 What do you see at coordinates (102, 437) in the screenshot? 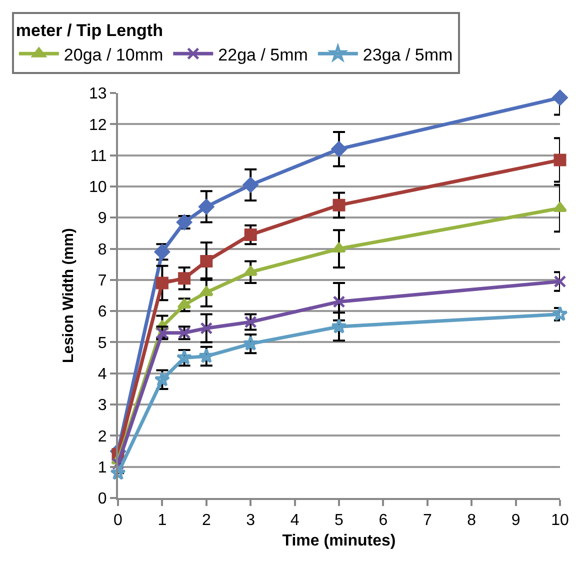
I see `y-tick-label: 2` at bounding box center [102, 437].